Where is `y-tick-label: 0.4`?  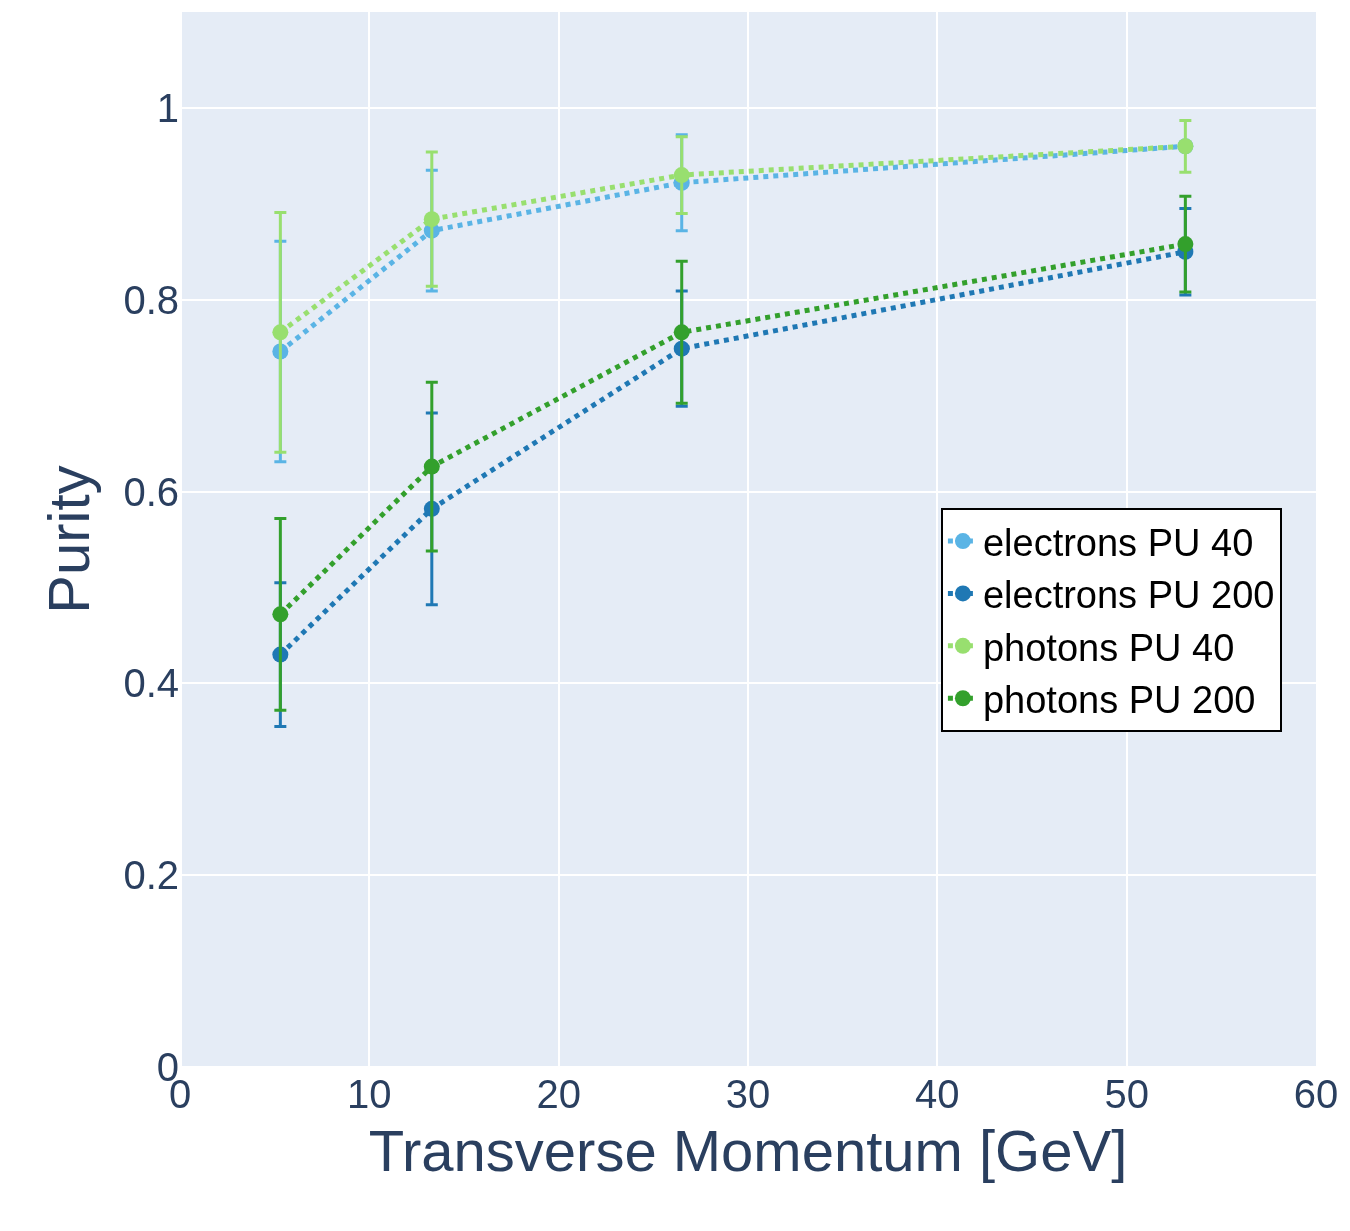 y-tick-label: 0.4 is located at coordinates (151, 683).